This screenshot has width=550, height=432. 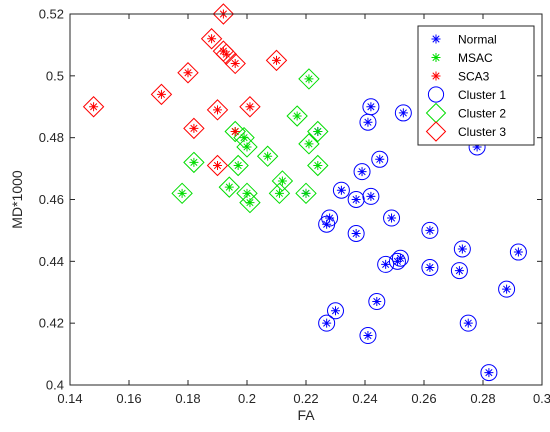 What do you see at coordinates (51, 199) in the screenshot?
I see `y-tick-label: 0.46` at bounding box center [51, 199].